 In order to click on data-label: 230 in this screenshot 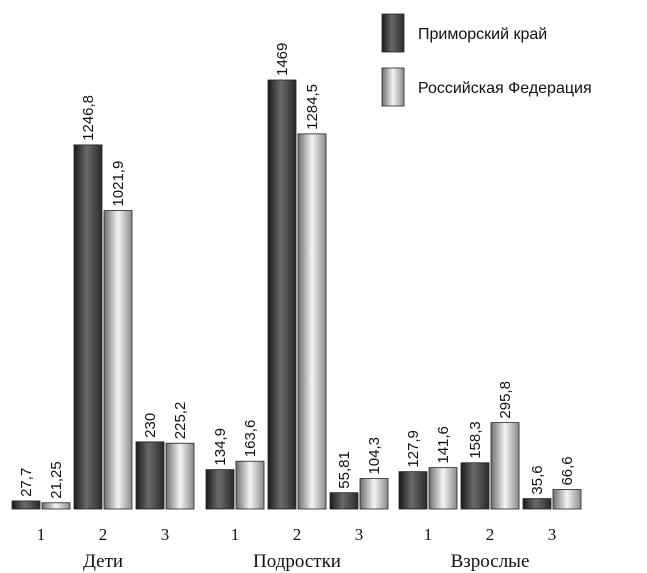, I will do `click(150, 425)`.